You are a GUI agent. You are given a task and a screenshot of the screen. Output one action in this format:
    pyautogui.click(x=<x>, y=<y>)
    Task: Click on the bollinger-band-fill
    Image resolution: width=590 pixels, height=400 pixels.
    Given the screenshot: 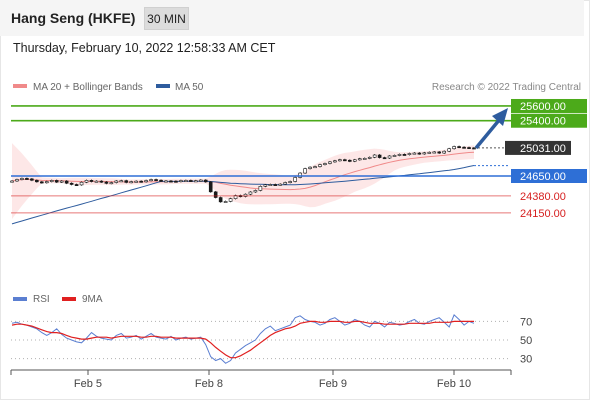 What is the action you would take?
    pyautogui.click(x=243, y=181)
    